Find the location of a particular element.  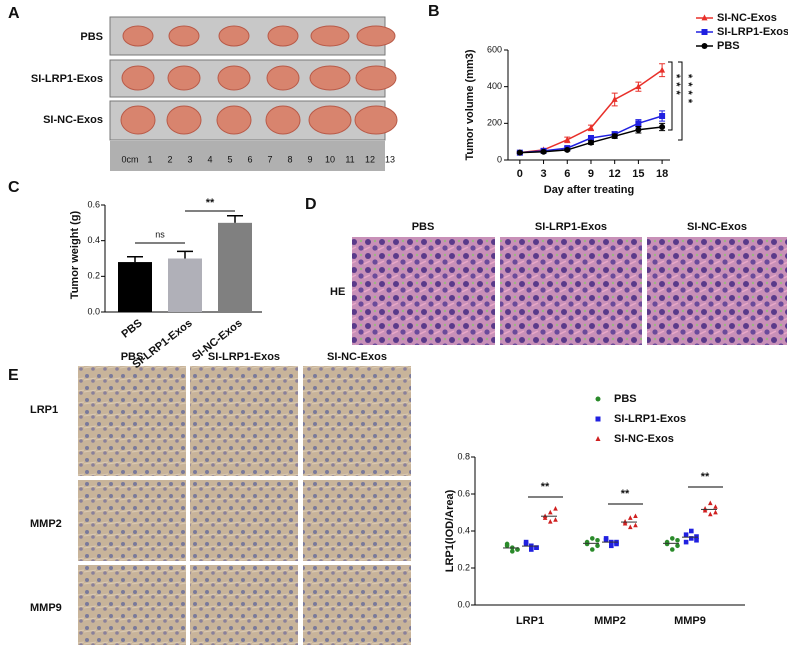

ruler-label: 4 is located at coordinates (209, 159).